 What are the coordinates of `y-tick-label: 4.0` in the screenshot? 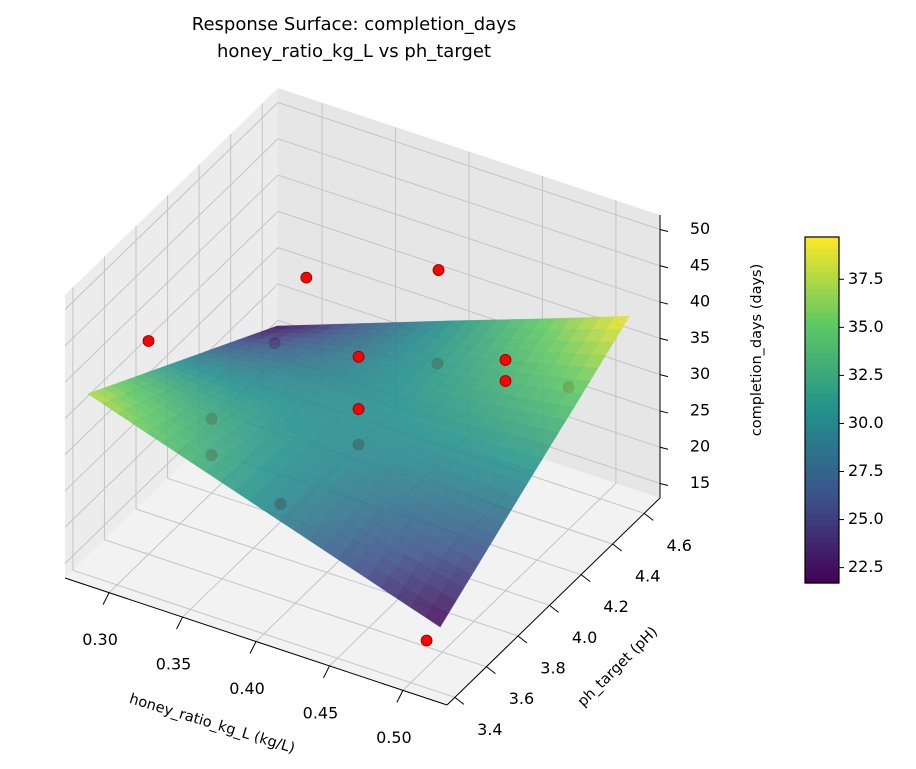 It's located at (584, 637).